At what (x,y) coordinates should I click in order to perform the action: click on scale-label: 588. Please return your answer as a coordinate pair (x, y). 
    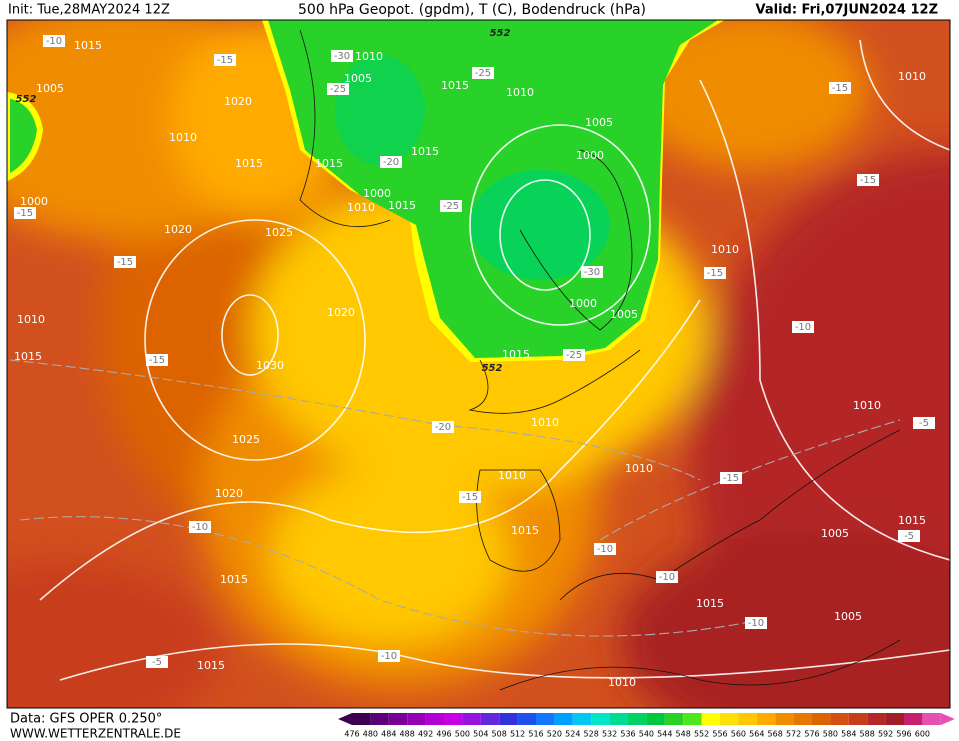
    Looking at the image, I should click on (867, 734).